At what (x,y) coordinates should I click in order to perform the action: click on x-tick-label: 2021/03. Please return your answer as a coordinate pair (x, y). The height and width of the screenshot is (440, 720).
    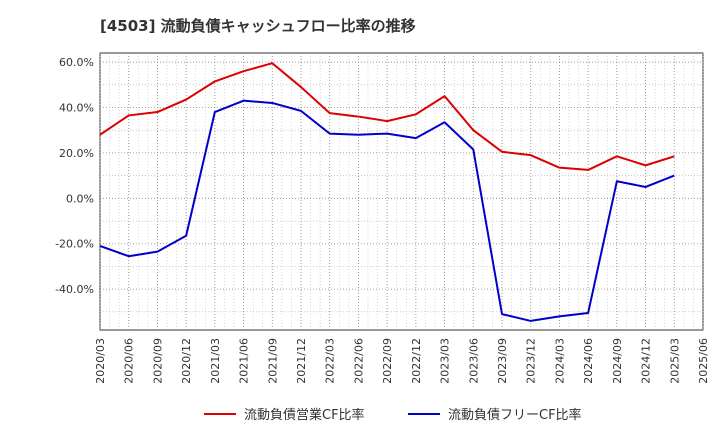
    Looking at the image, I should click on (215, 361).